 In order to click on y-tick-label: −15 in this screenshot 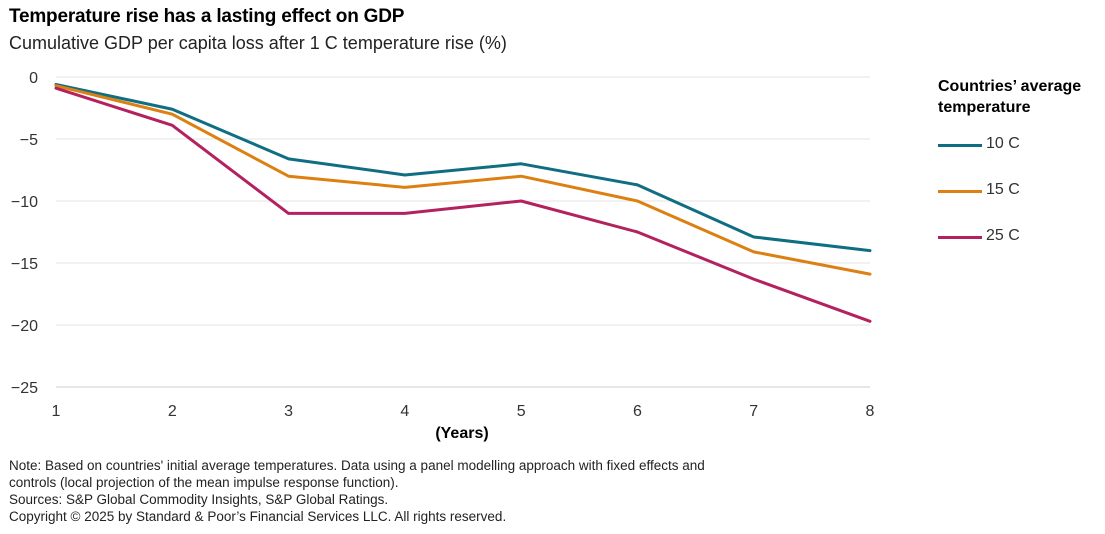, I will do `click(24, 264)`.